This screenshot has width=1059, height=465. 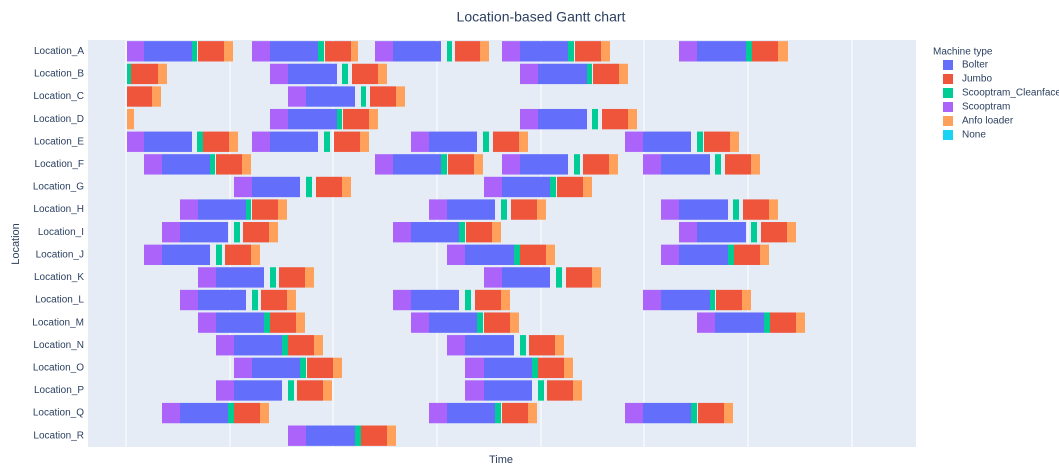 I want to click on y-tick-label: Location_O, so click(x=58, y=368).